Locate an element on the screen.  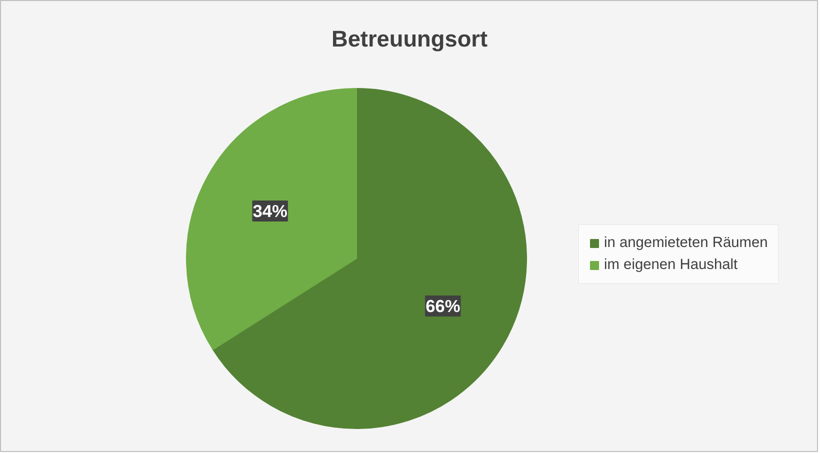
legend-label: im eigenen Haushalt is located at coordinates (671, 265).